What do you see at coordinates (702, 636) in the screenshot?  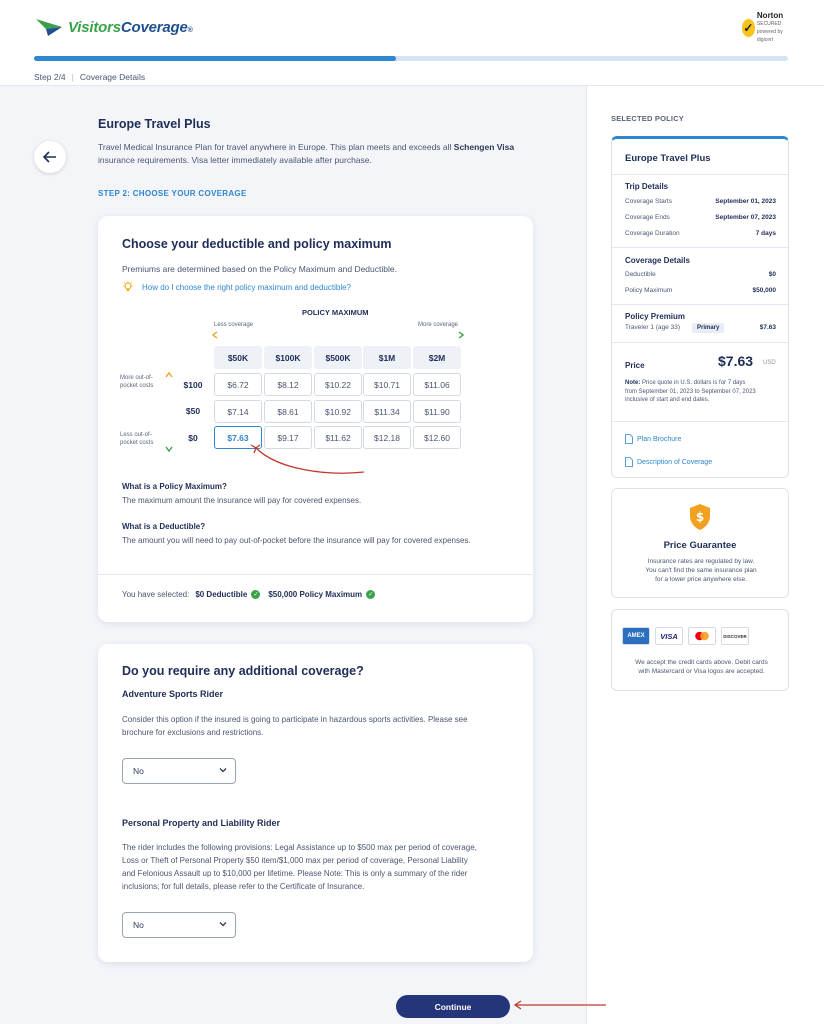 I see `mastercard-icon` at bounding box center [702, 636].